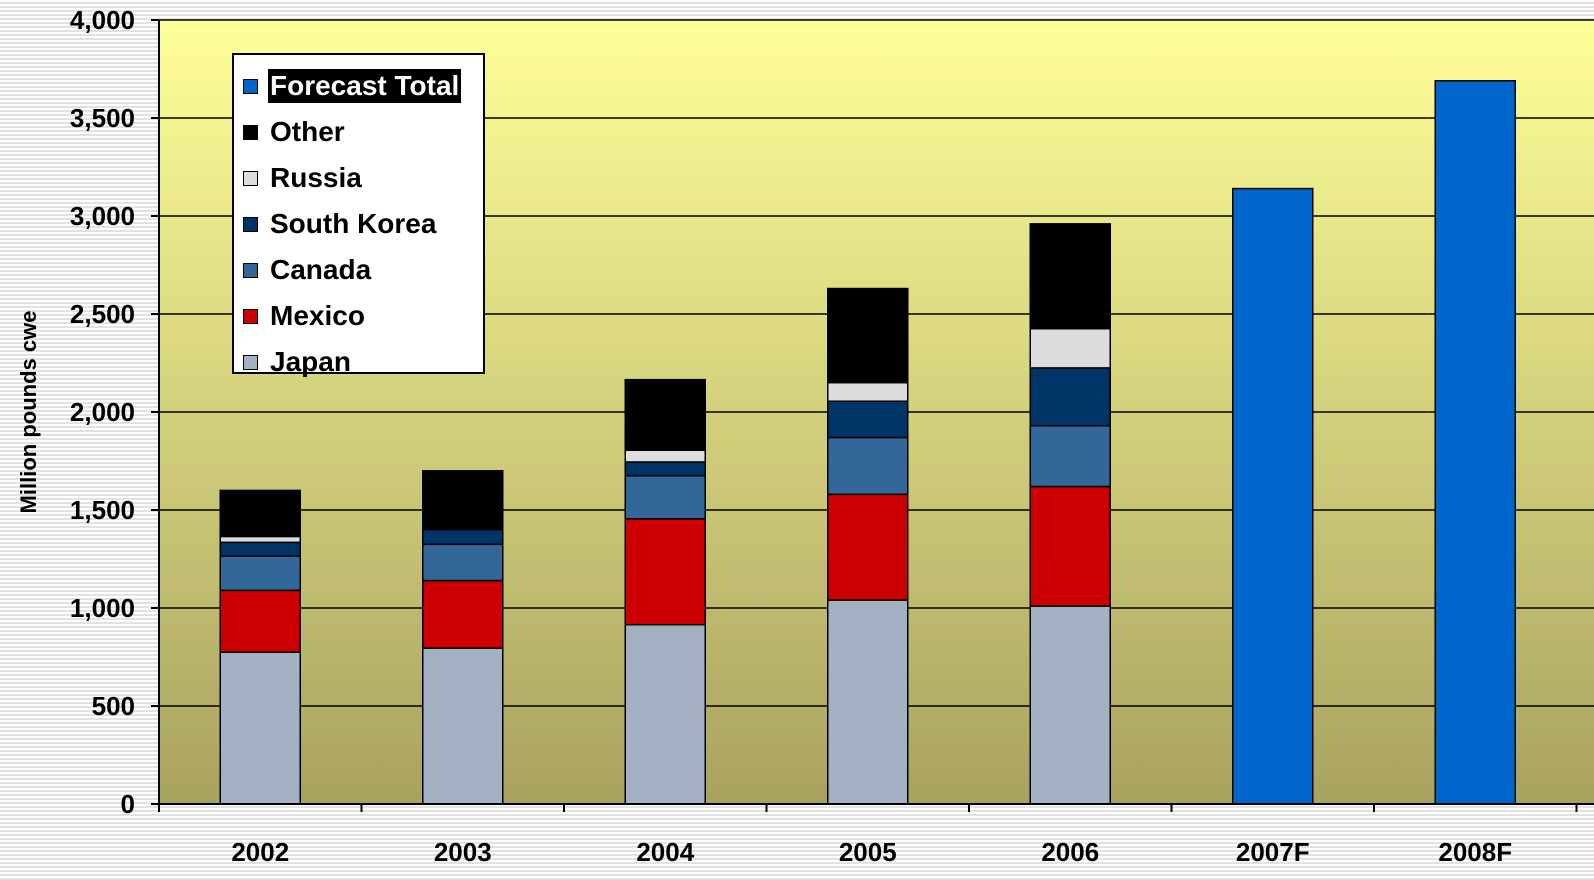 The height and width of the screenshot is (880, 1594). Describe the element at coordinates (463, 852) in the screenshot. I see `x-tick-label: 2003` at that location.